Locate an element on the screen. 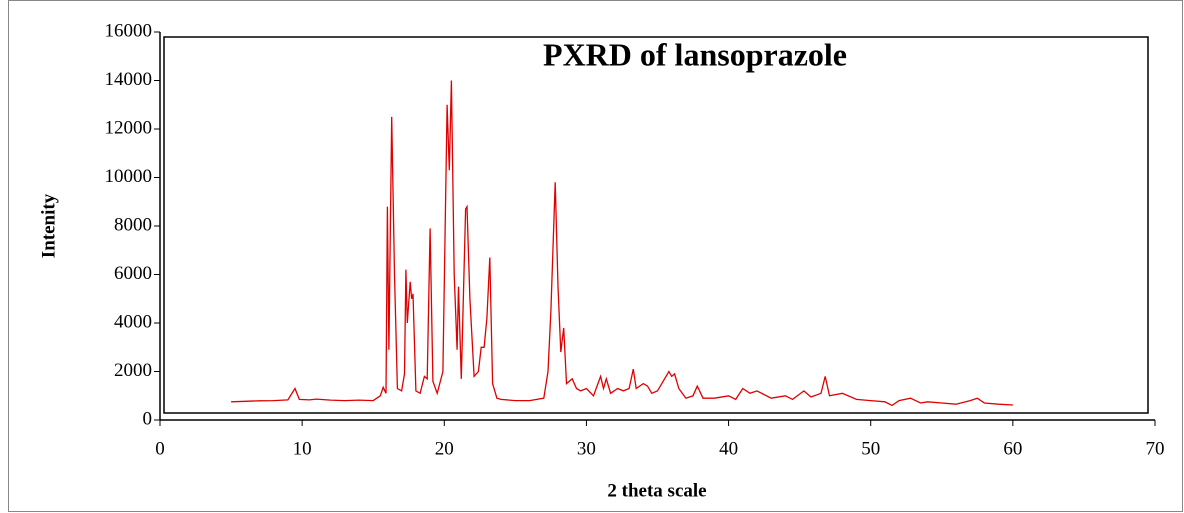  x-axis-label: 2 theta scale is located at coordinates (656, 490).